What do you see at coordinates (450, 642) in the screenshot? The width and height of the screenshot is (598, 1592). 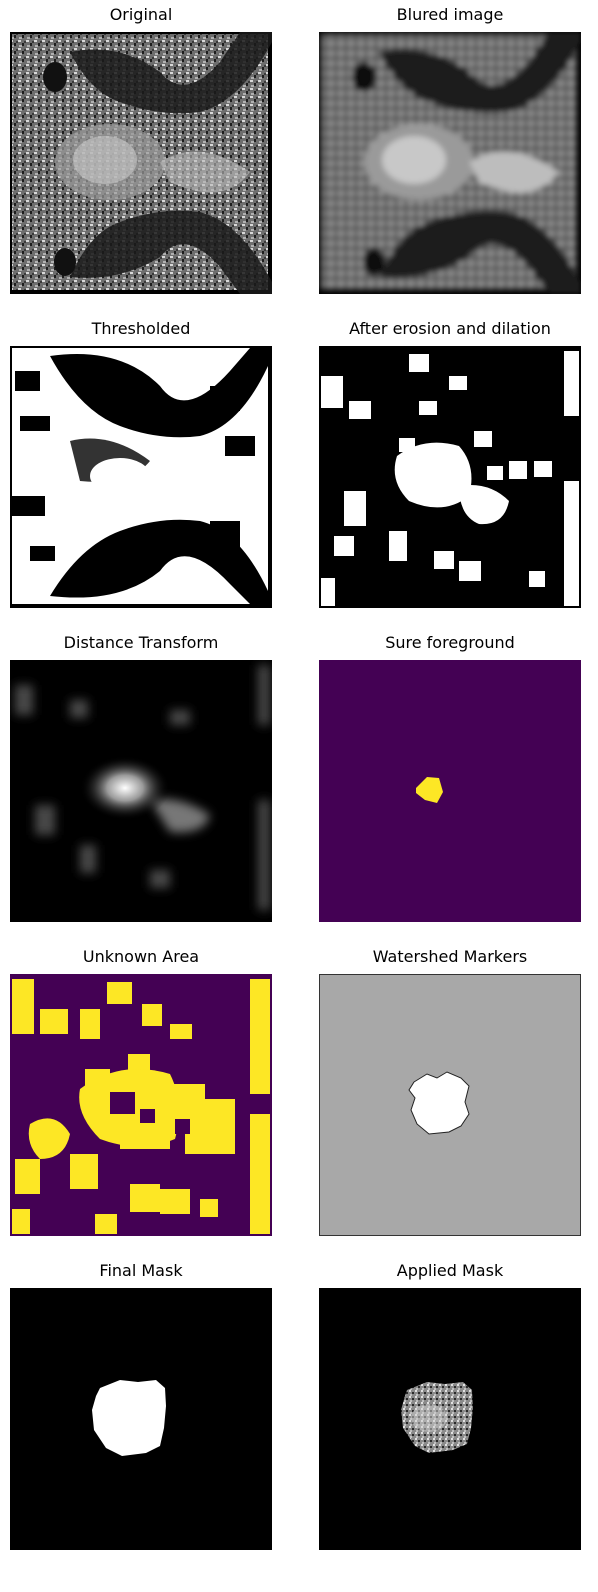 I see `panel-title: Sure foreground` at bounding box center [450, 642].